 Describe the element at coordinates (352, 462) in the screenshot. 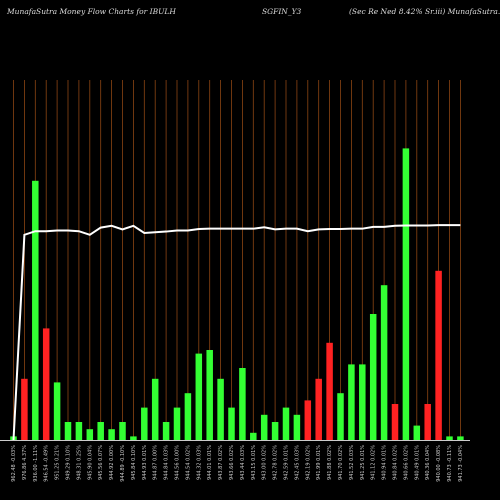

I see `tick-label: 941.52 0.03%` at that location.